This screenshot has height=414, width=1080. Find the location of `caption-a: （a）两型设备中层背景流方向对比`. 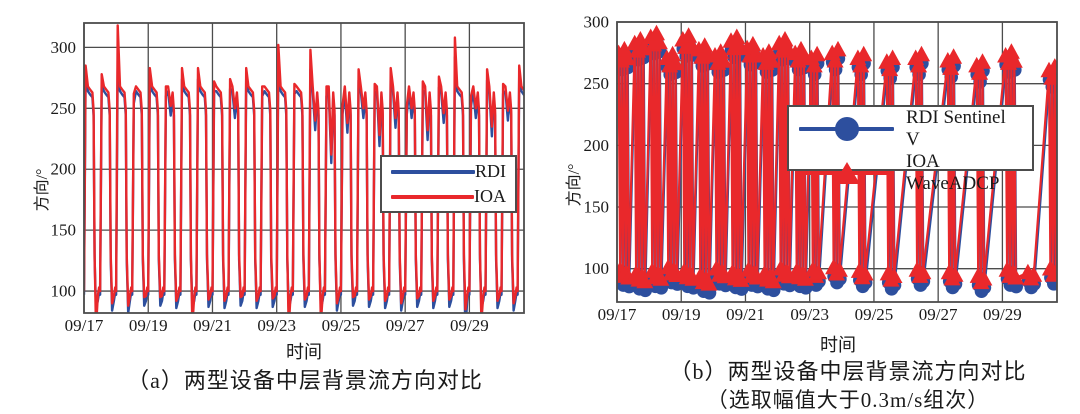

caption-a: （a）两型设备中层背景流方向对比 is located at coordinates (305, 380).